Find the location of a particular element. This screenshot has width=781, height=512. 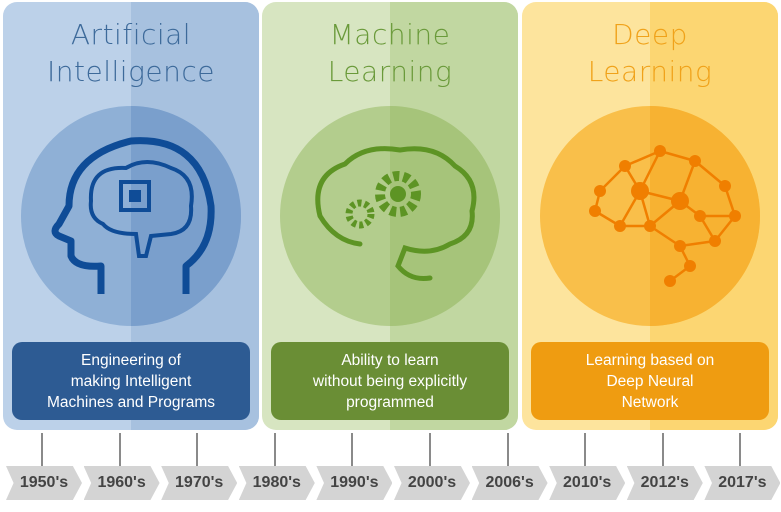

description-line: Ability to learn is located at coordinates (390, 360).